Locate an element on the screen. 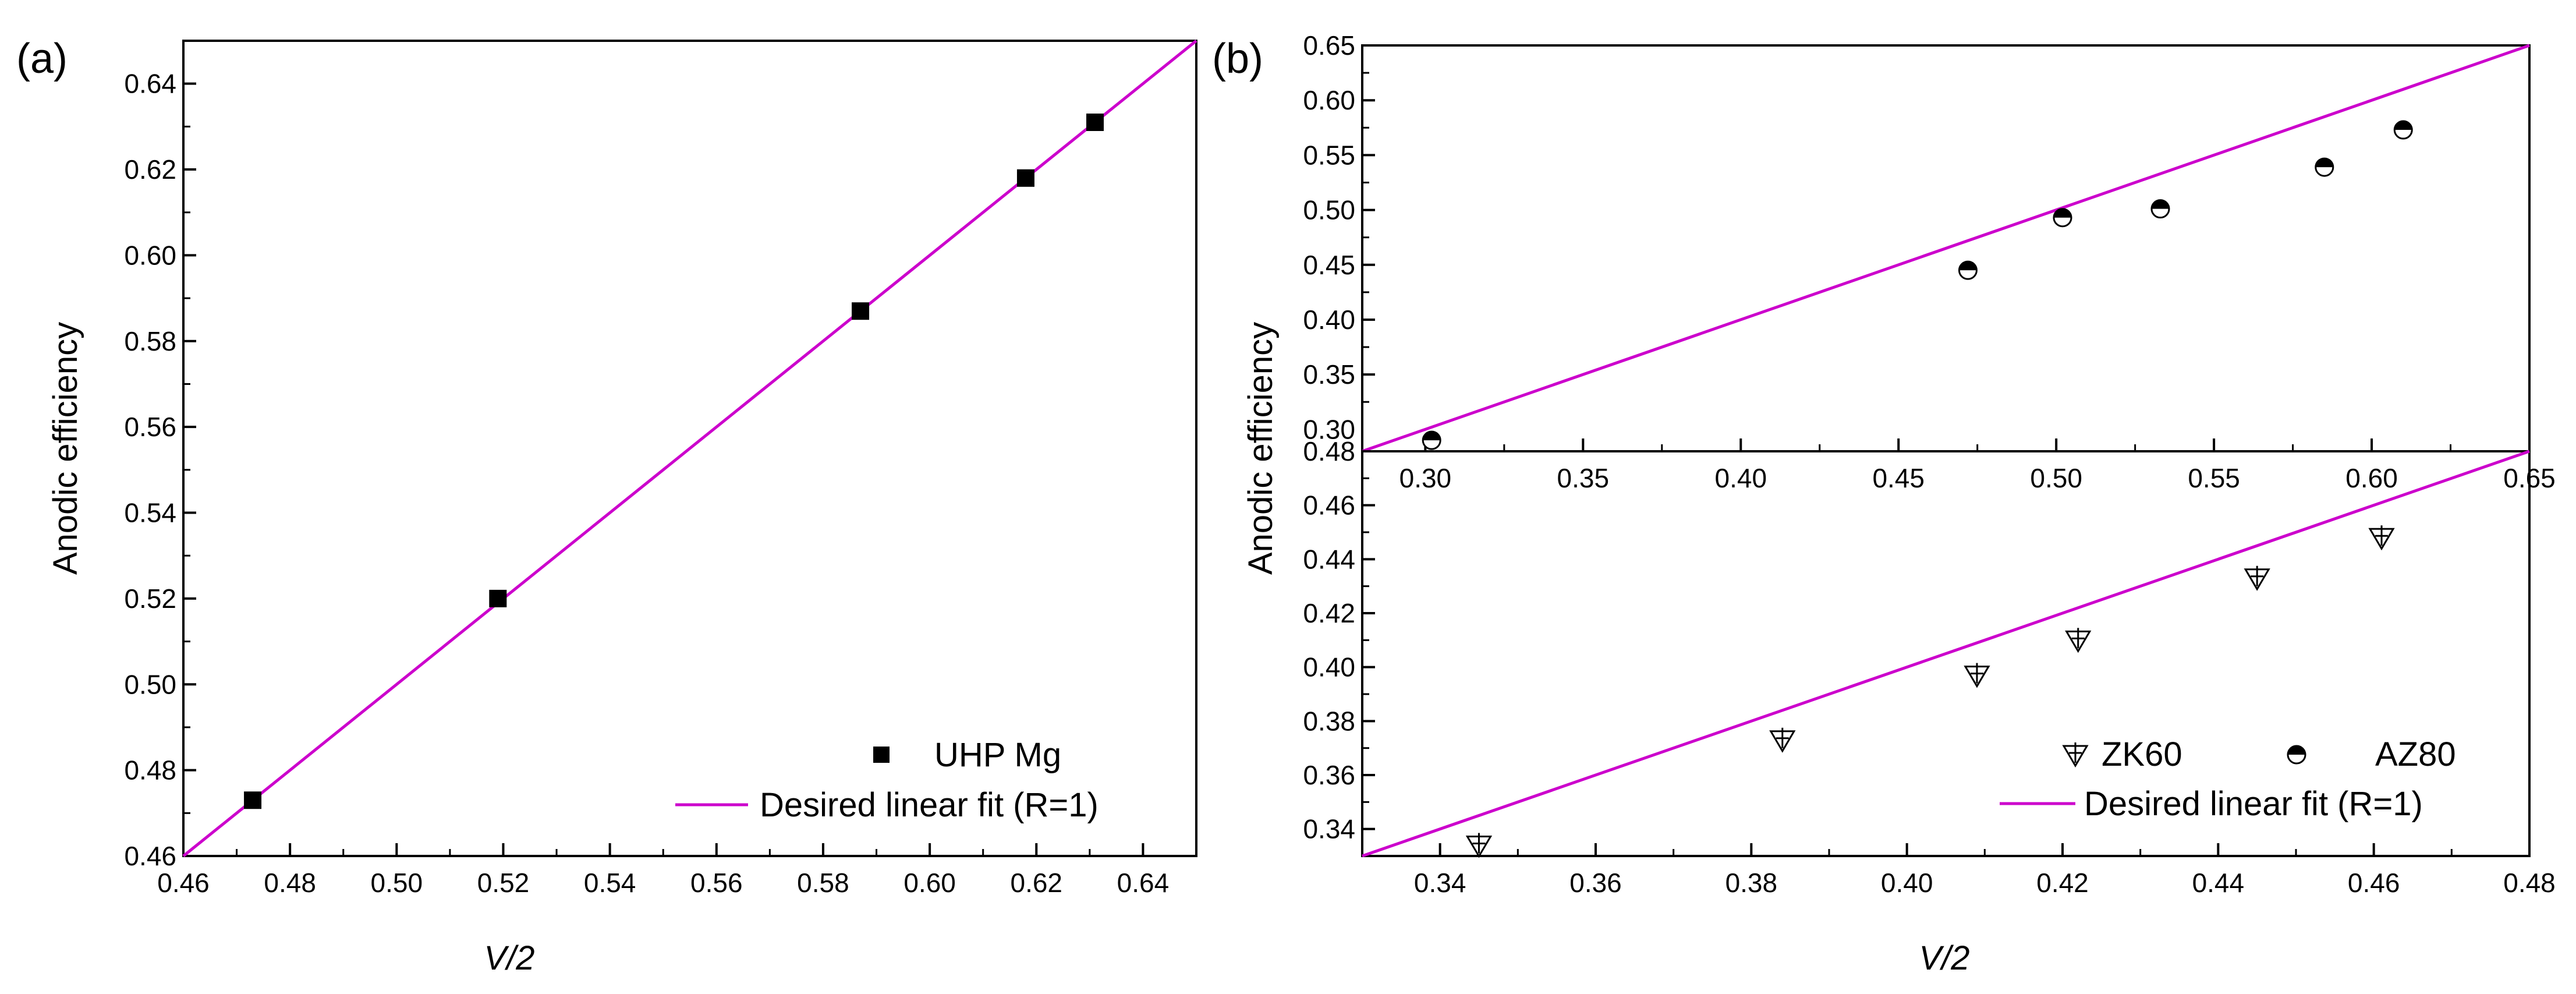 This screenshot has width=2576, height=994. legend-b: ZK60 AZ80 Desired linear fit (R=1) is located at coordinates (2228, 779).